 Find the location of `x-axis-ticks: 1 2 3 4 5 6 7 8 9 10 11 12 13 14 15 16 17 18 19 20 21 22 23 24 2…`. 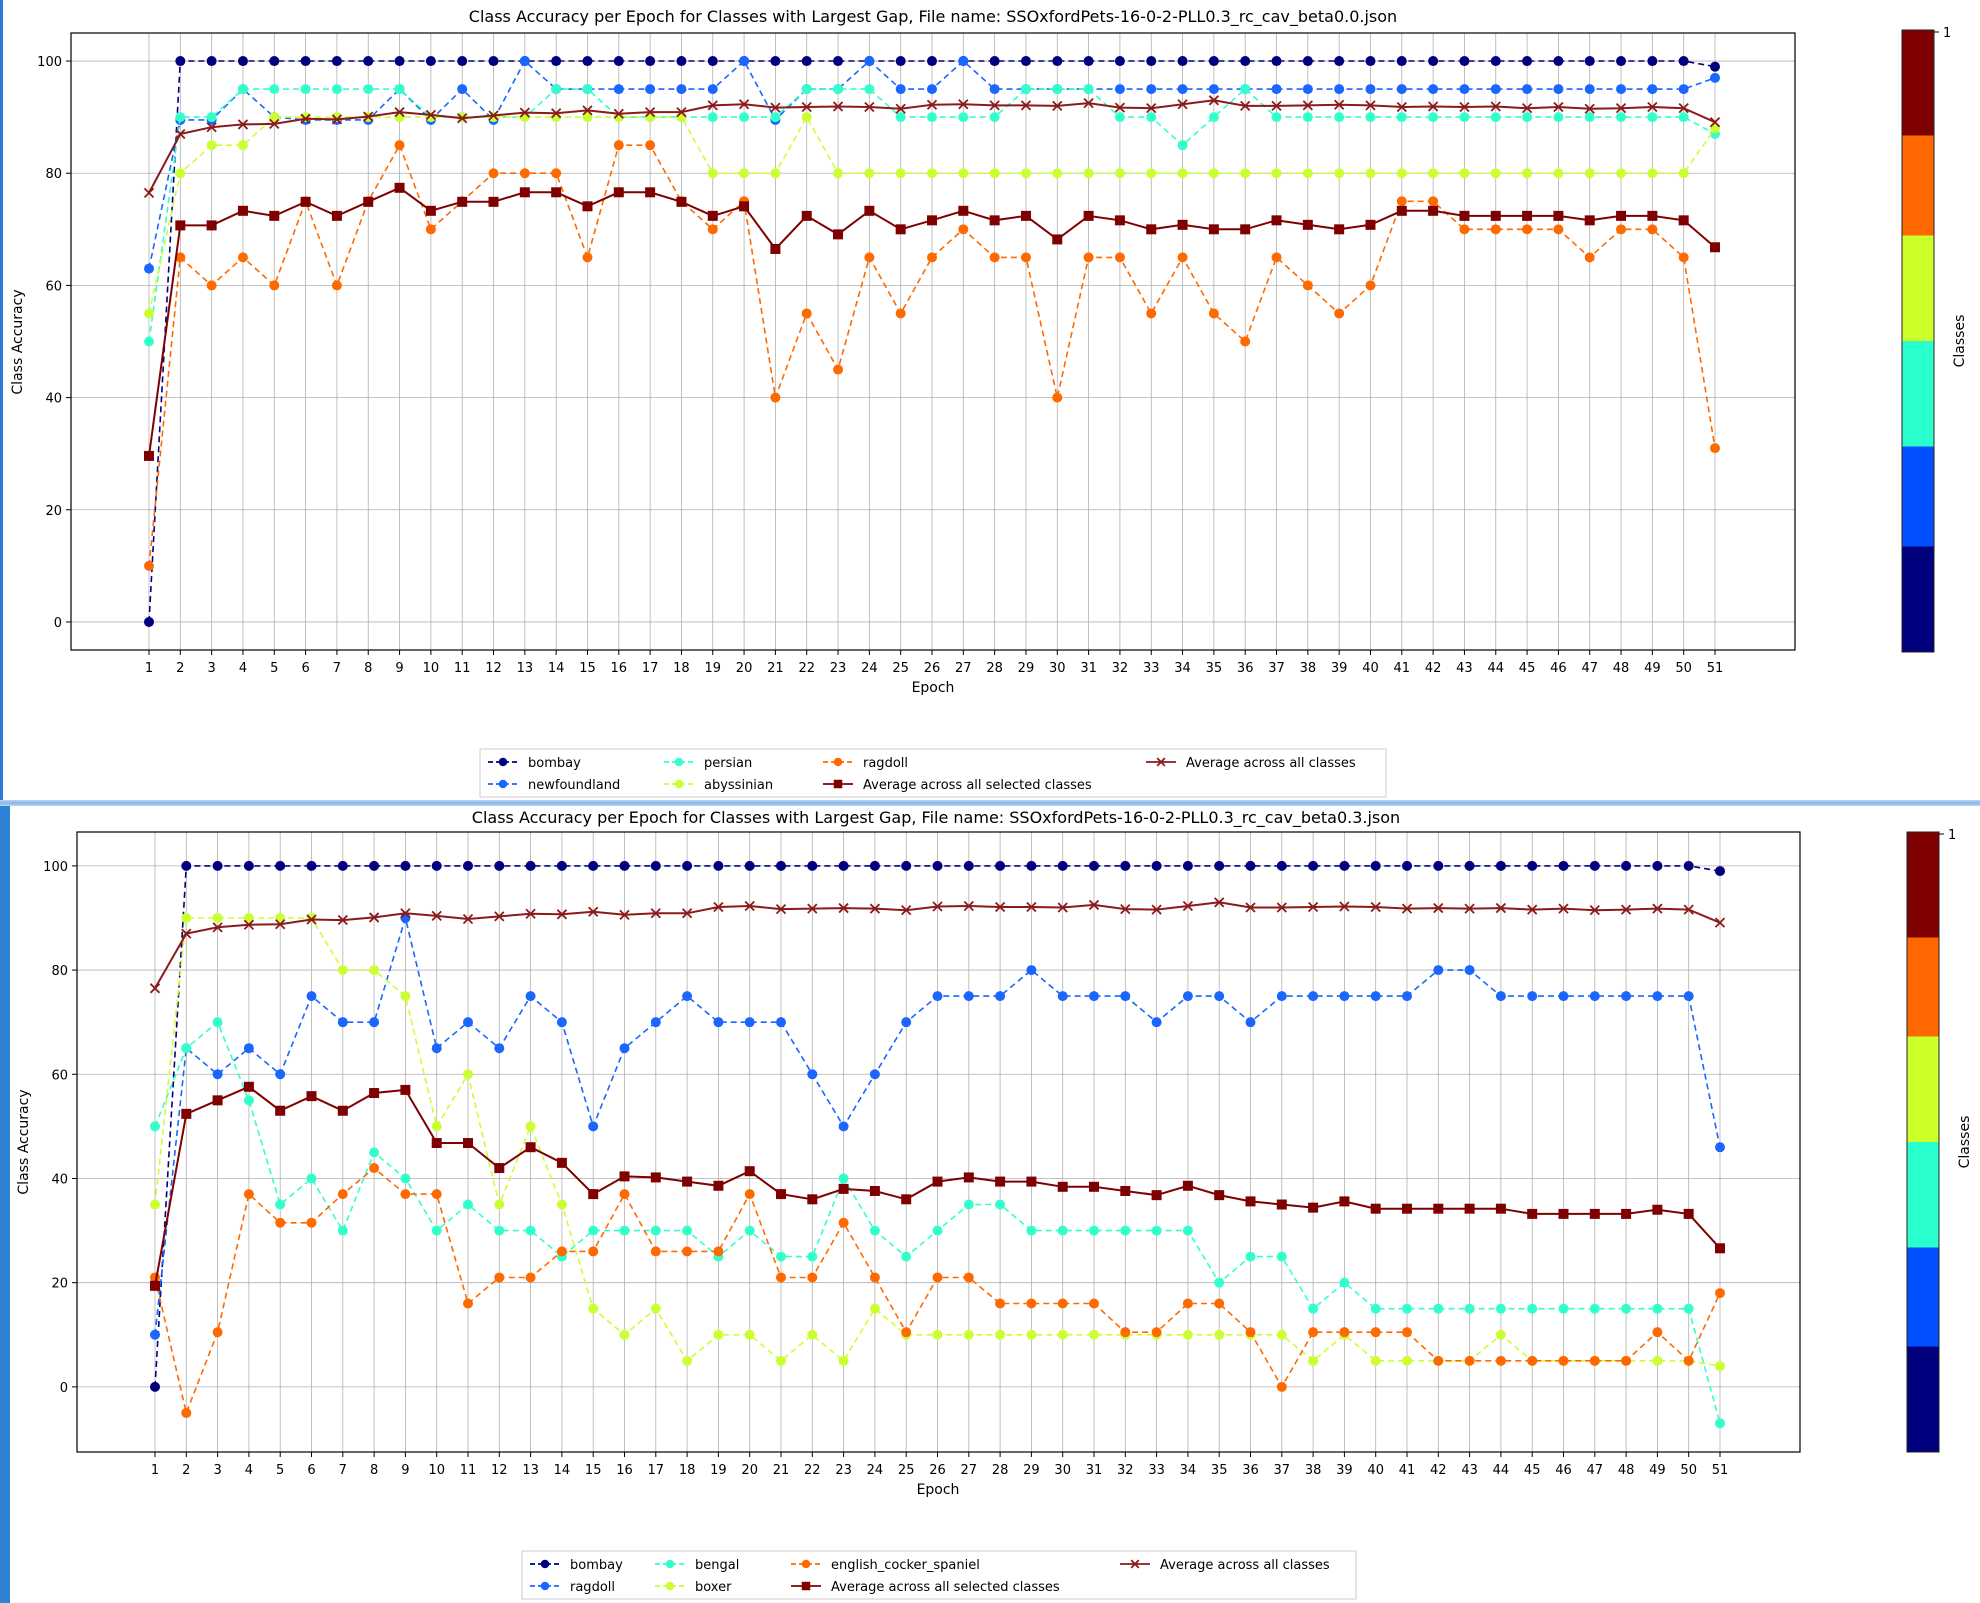

x-axis-ticks: 1 2 3 4 5 6 7 8 9 10 11 12 13 14 15 16 17 18 19 20 21 22 23 24 2… is located at coordinates (934, 663).